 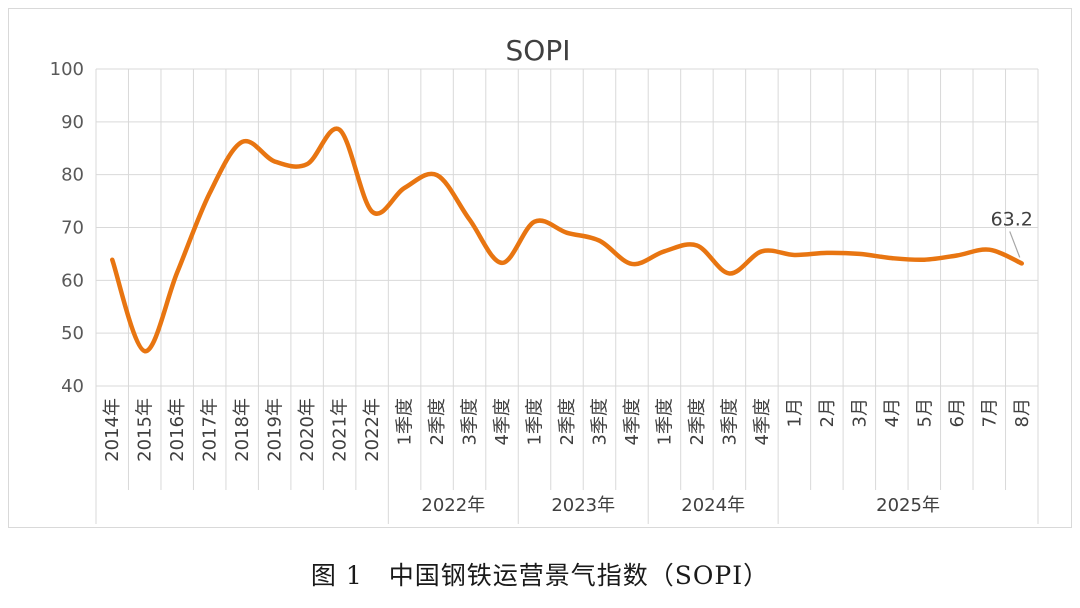 I want to click on y-tick-label: 100, so click(x=67, y=69).